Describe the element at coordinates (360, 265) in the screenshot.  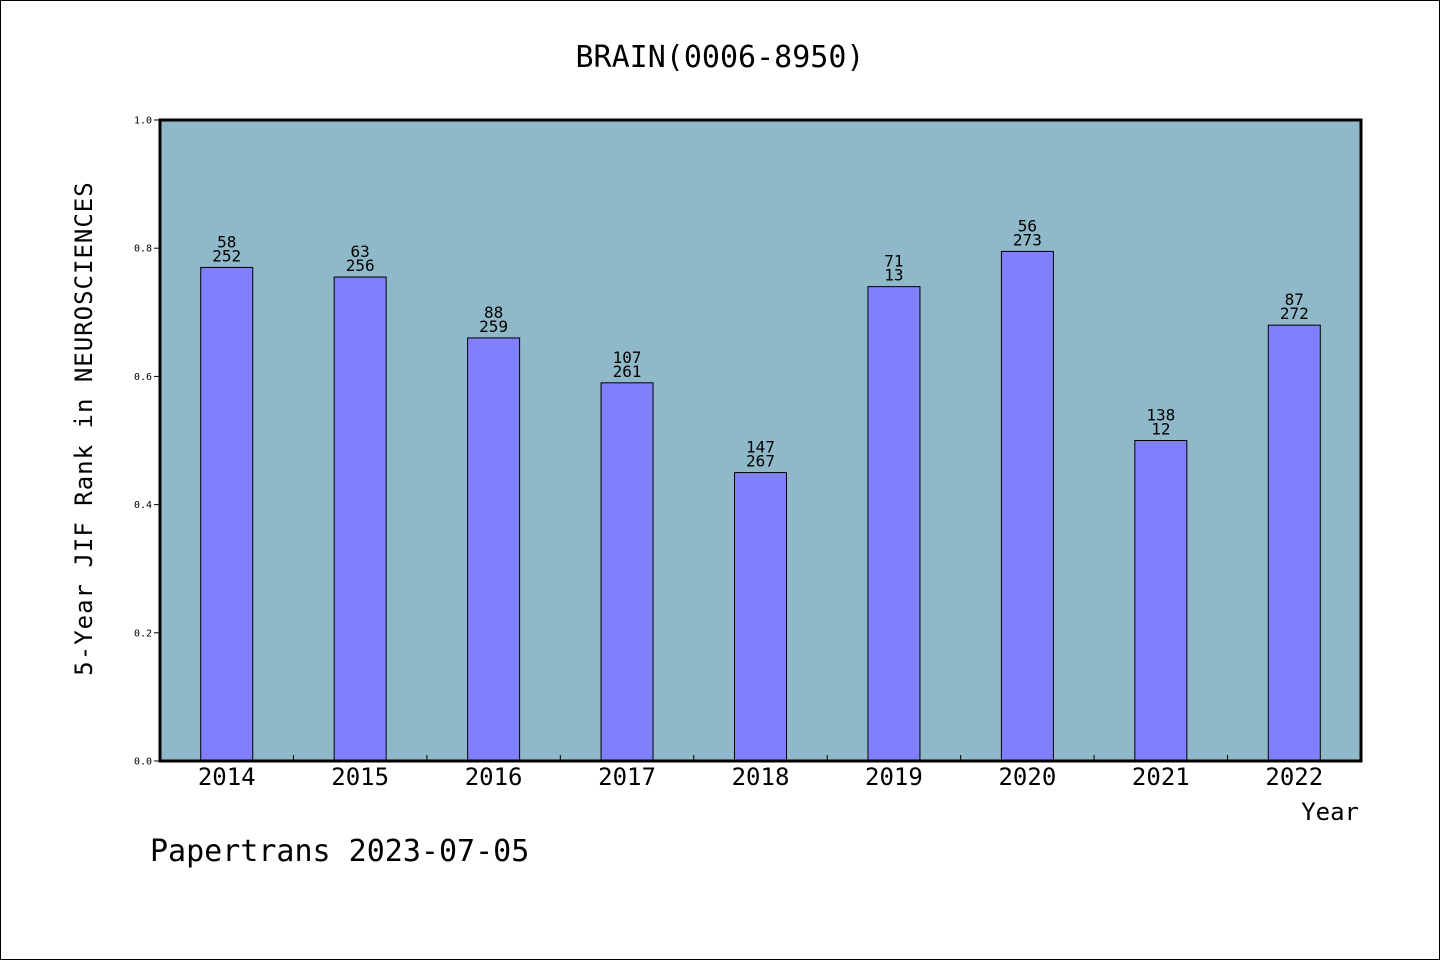
I see `bar-label-bottom: 256` at that location.